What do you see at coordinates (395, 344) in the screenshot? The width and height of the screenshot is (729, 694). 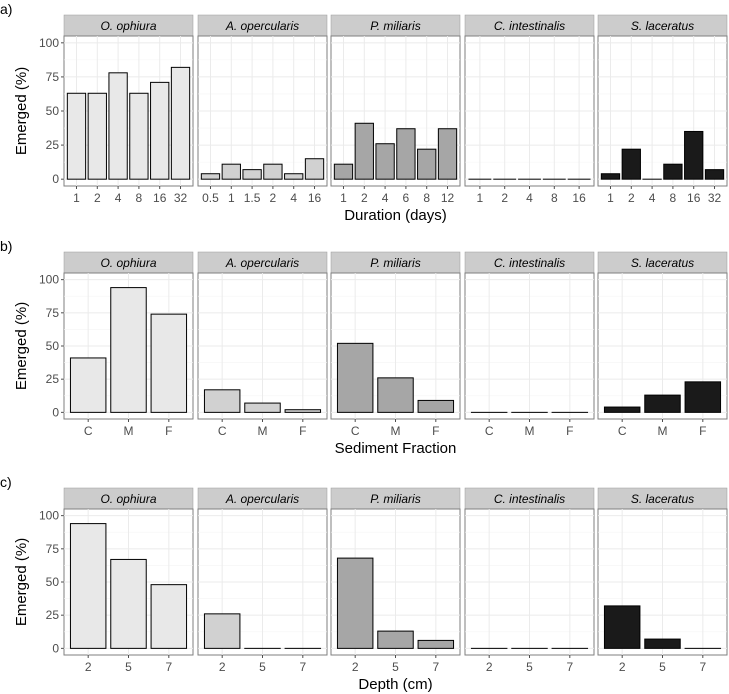 I see `facet-panel: P. miliaris C M F` at bounding box center [395, 344].